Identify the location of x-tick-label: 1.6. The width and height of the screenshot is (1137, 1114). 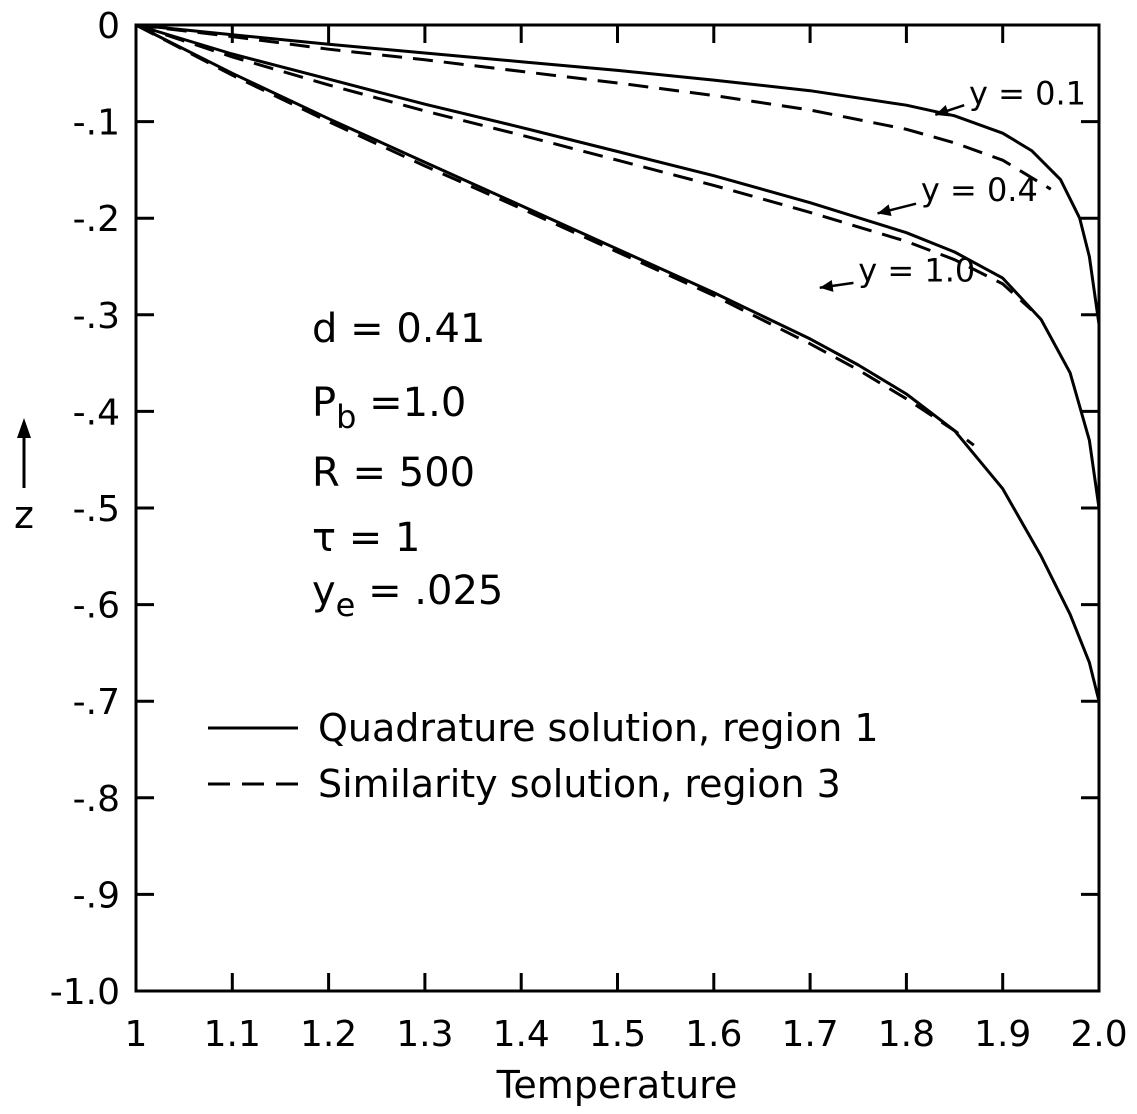
(713, 1034).